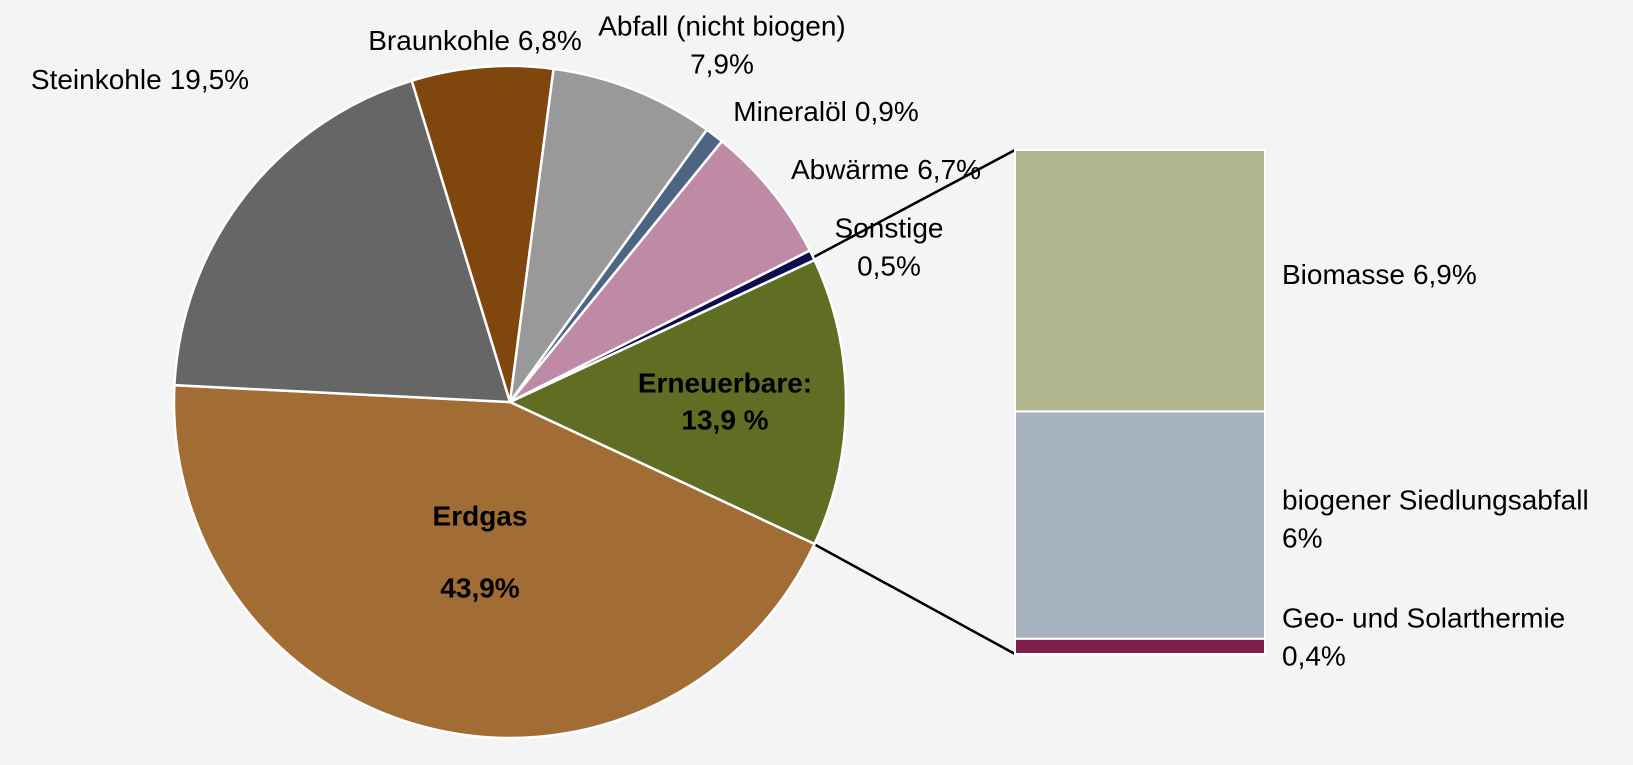 This screenshot has height=765, width=1633. I want to click on label-name: Mineralöl, so click(790, 111).